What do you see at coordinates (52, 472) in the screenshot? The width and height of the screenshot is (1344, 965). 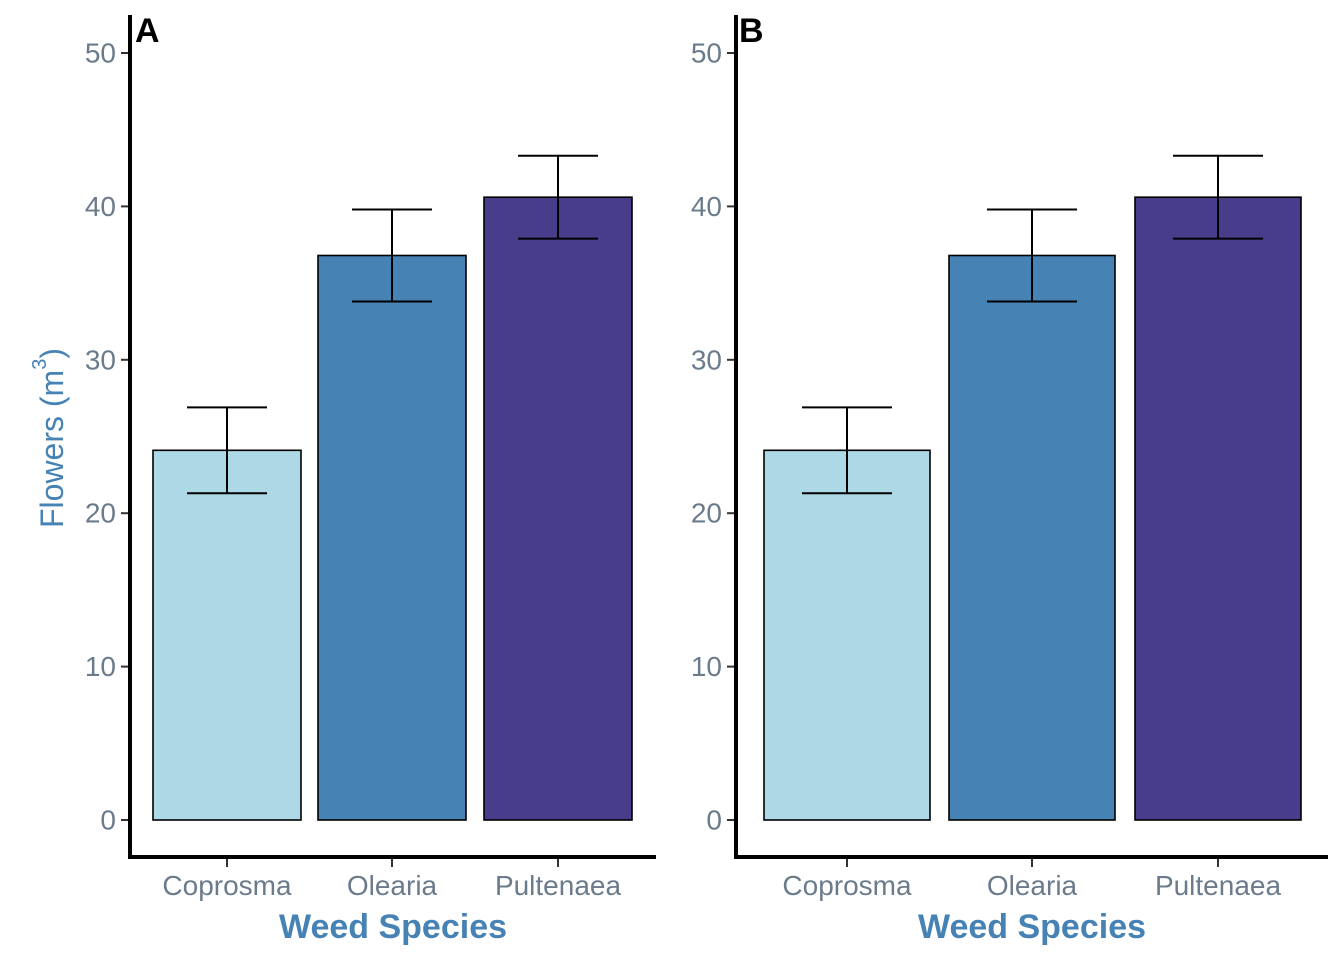 I see `y-axis-title-main: Flowers` at bounding box center [52, 472].